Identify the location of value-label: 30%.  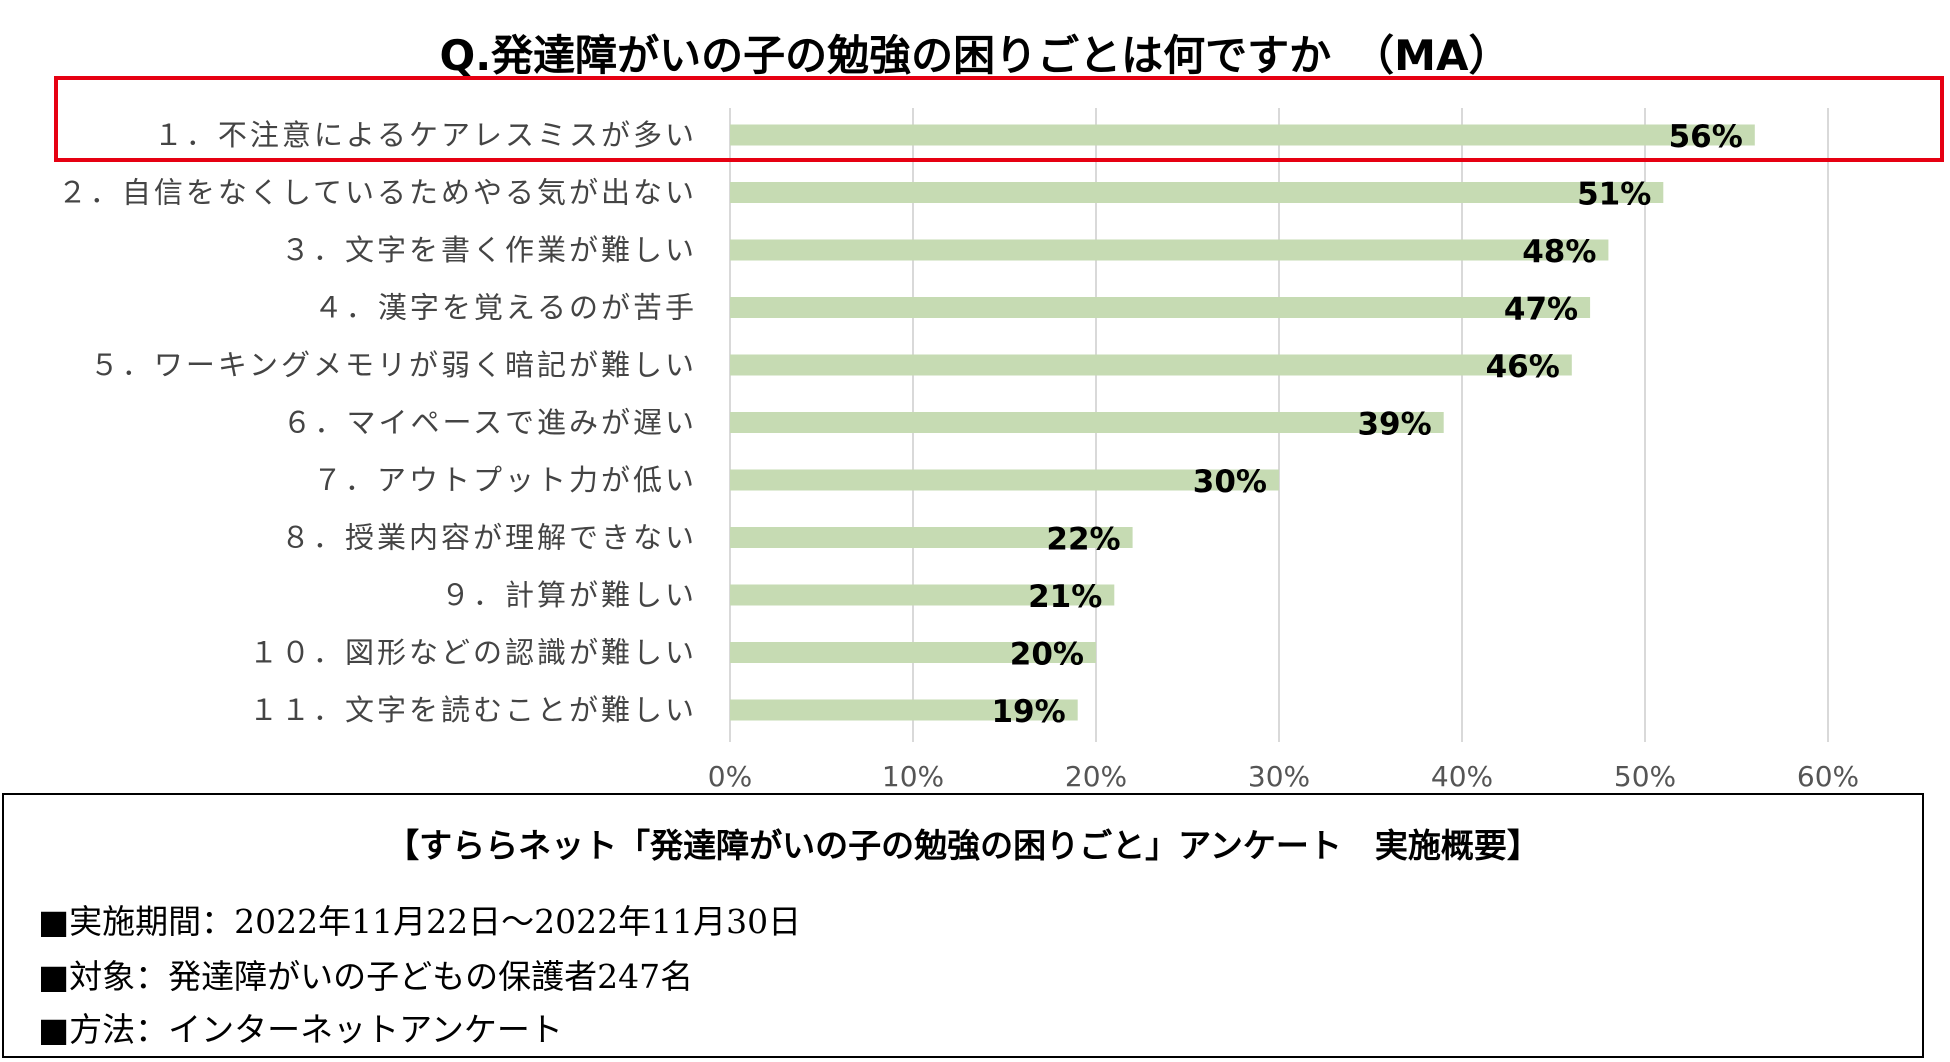
(1230, 482).